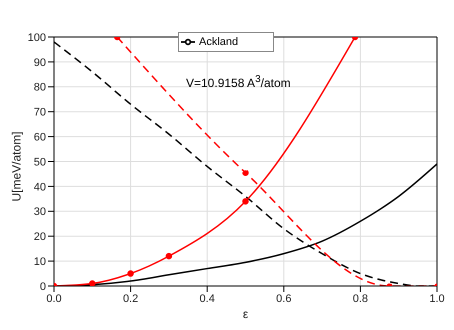  Describe the element at coordinates (40, 88) in the screenshot. I see `y-tick-label: 80` at that location.